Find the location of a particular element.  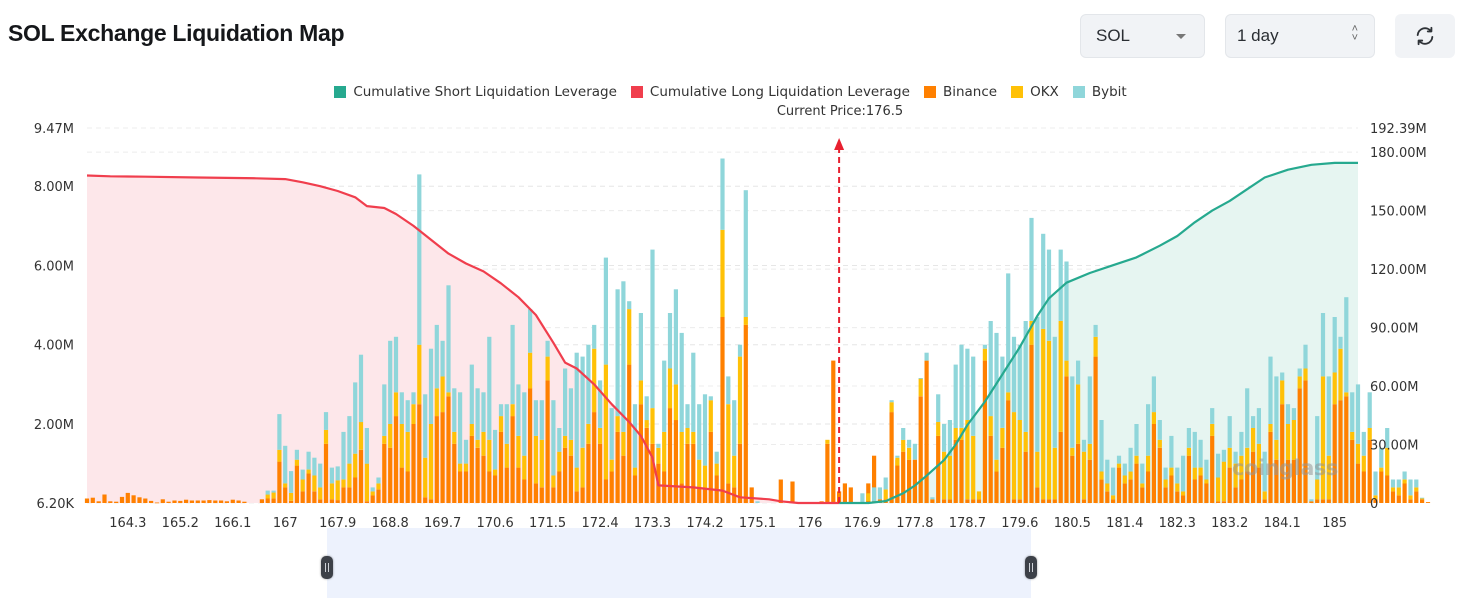

y-left-tick-label: 6.20K is located at coordinates (56, 504).